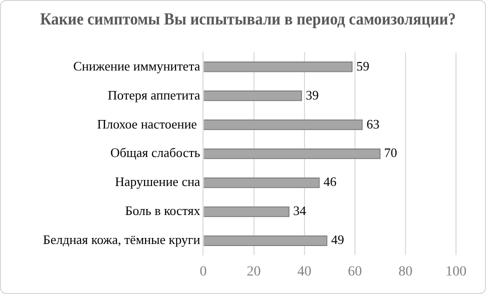 The width and height of the screenshot is (486, 294). What do you see at coordinates (121, 240) in the screenshot?
I see `y-tick-label: Белдная кожа, тёмные круги` at bounding box center [121, 240].